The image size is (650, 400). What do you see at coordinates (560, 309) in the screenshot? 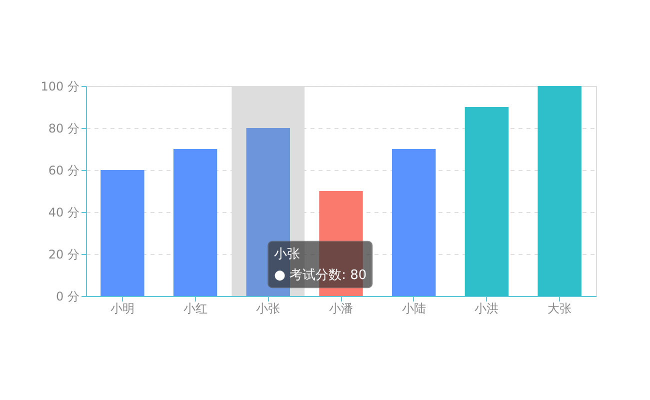
I see `x-tick-label: 大张` at bounding box center [560, 309].